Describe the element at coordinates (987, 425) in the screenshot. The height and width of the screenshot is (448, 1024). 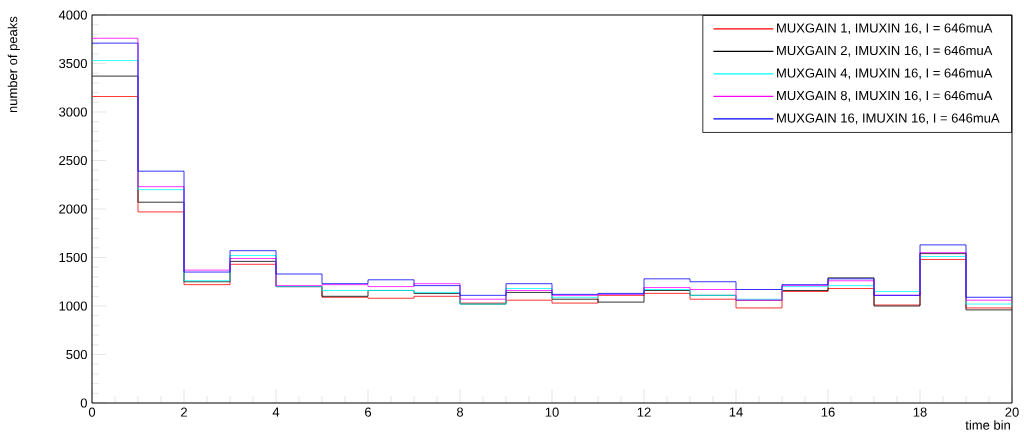
I see `x-axis-title: time bin` at that location.